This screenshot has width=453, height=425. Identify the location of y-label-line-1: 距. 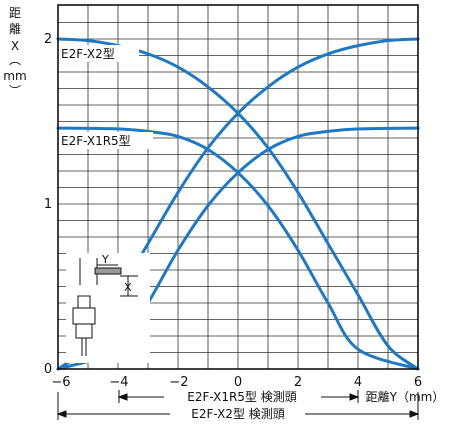
(15, 13).